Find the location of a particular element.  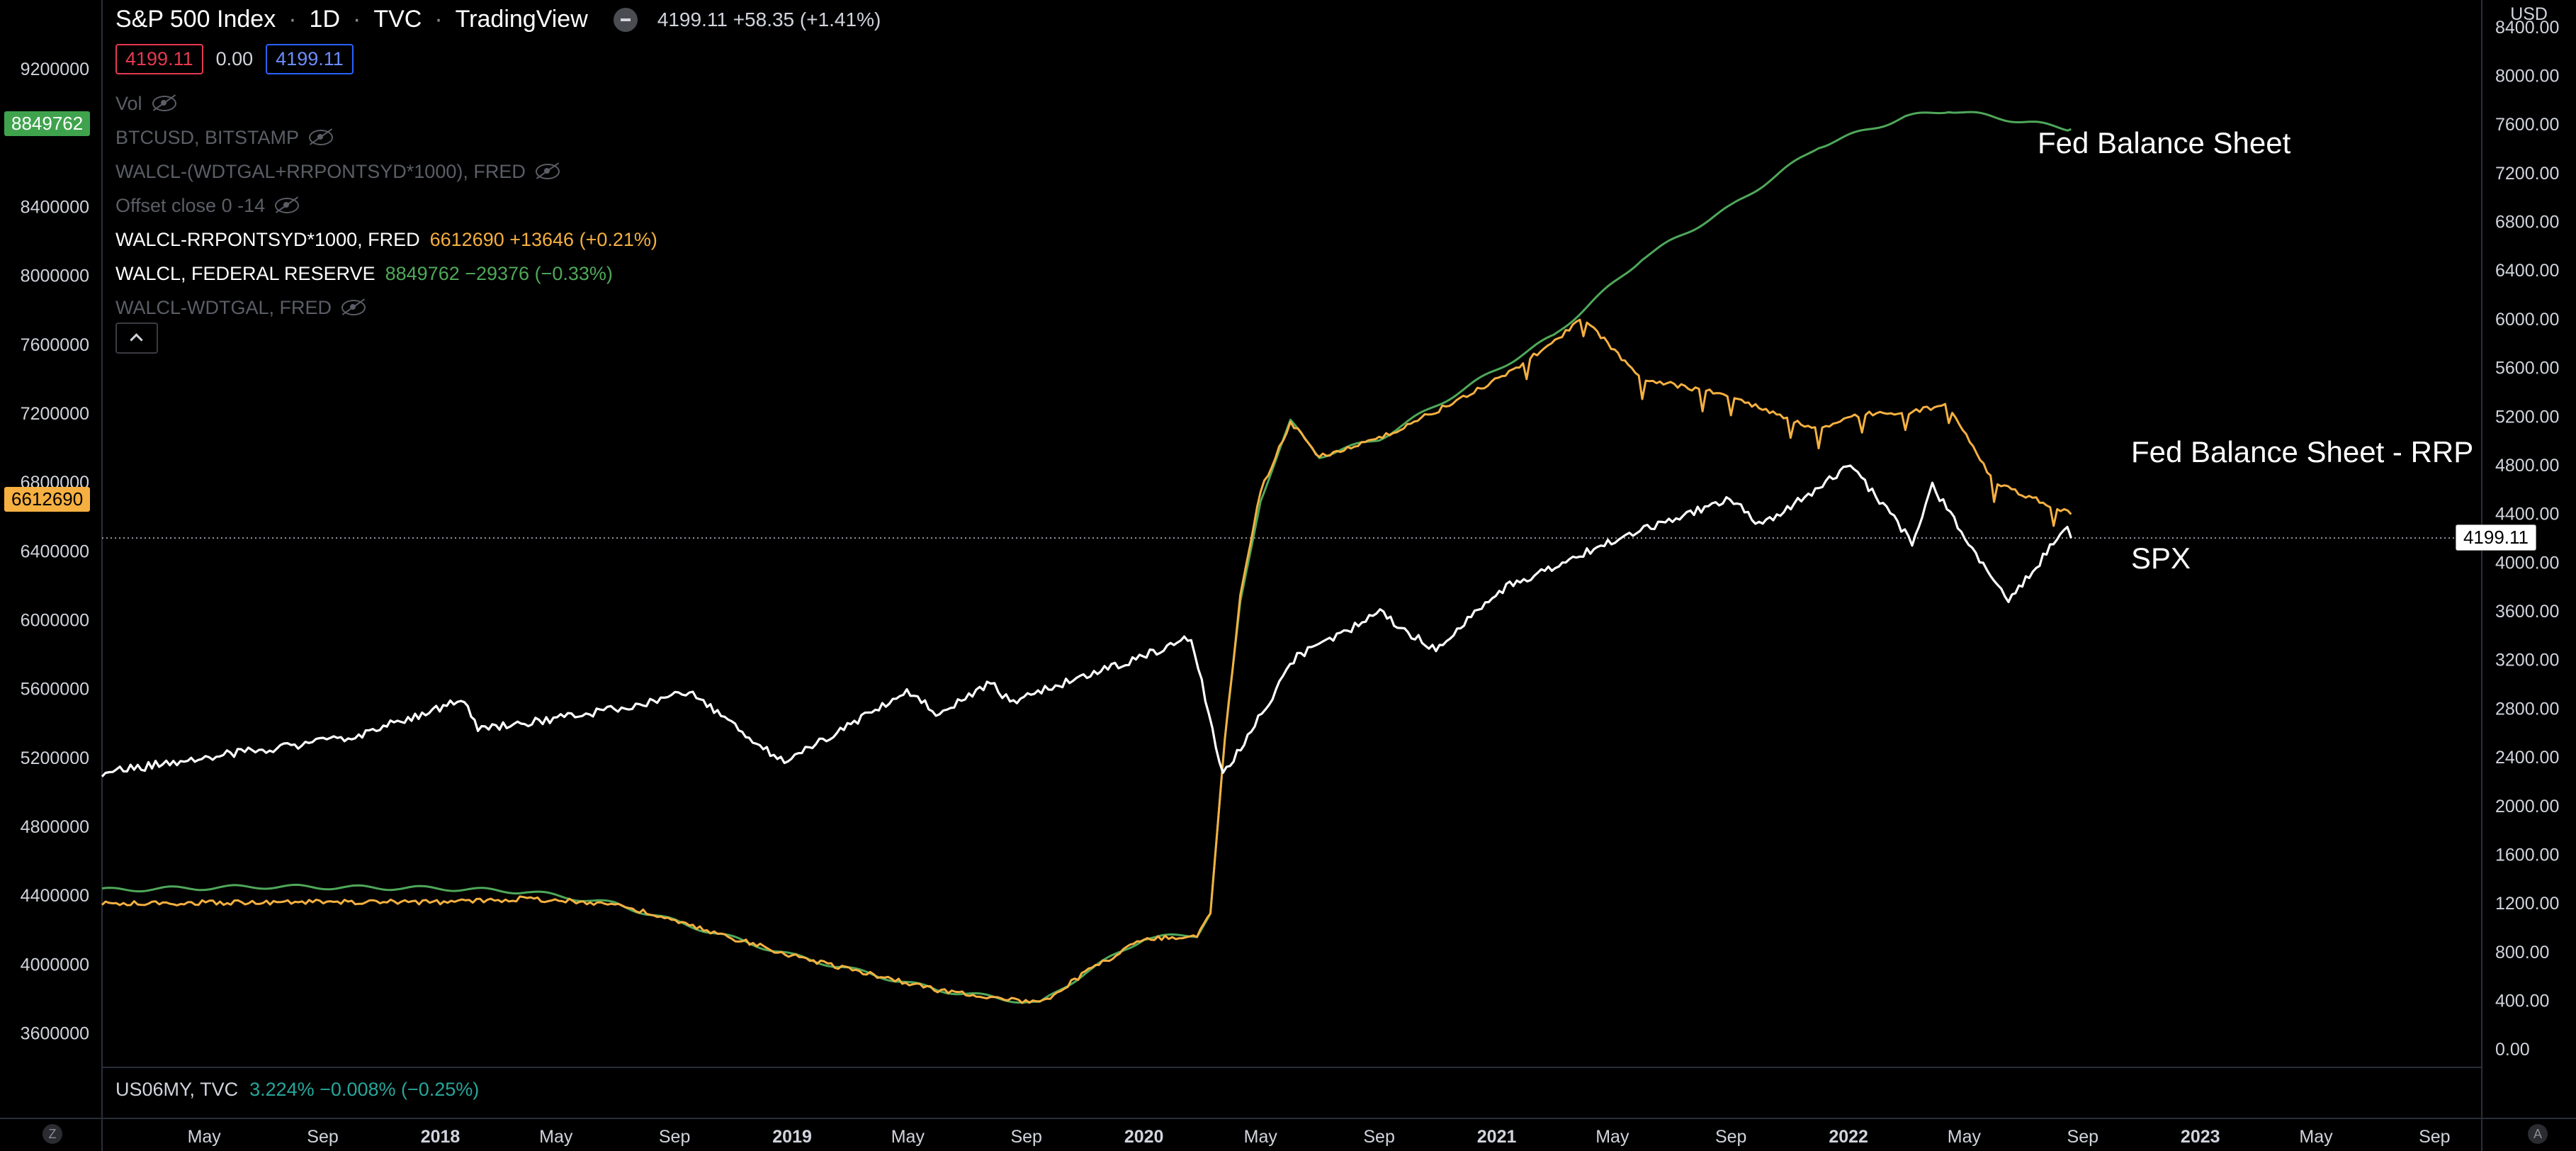

minus-icon is located at coordinates (625, 19).